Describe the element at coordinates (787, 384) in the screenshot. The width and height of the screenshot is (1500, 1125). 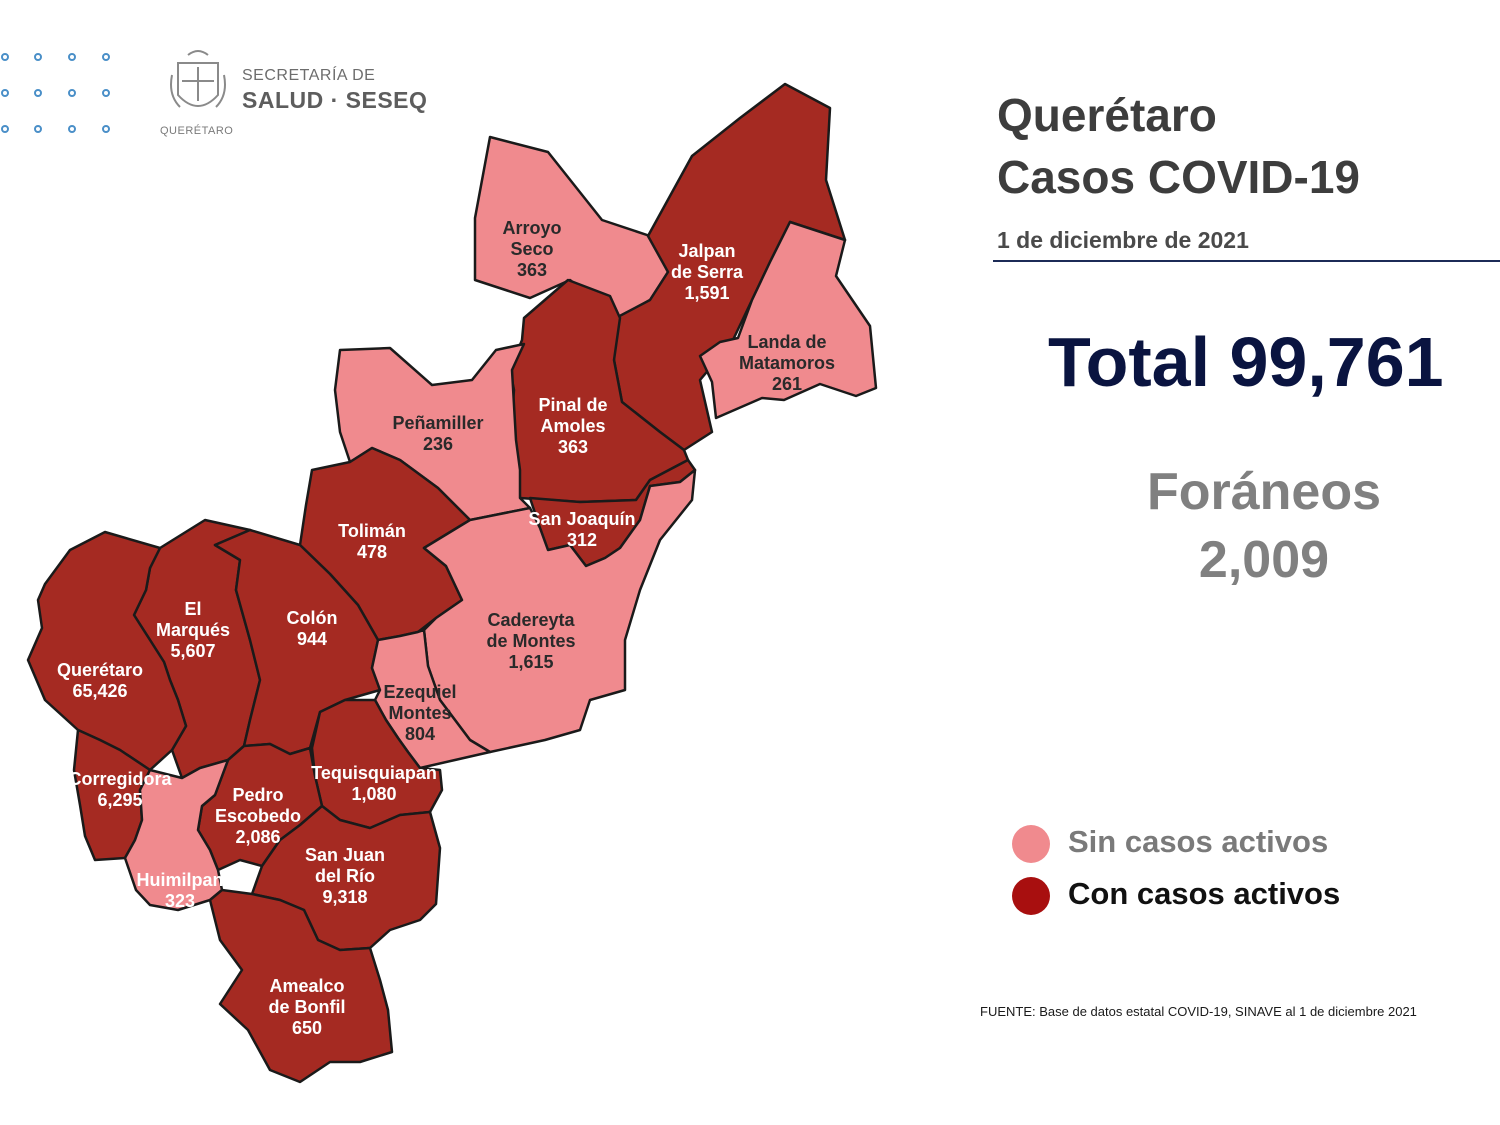
I see `municipality-cases: 261` at that location.